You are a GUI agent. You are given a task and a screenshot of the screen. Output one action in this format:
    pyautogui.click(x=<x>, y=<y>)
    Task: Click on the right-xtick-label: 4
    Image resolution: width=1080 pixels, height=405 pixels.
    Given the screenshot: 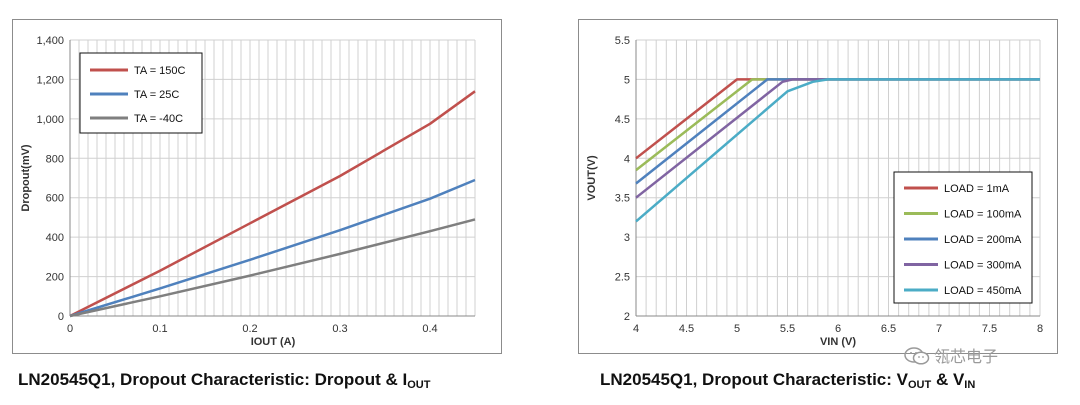 What is the action you would take?
    pyautogui.click(x=636, y=329)
    